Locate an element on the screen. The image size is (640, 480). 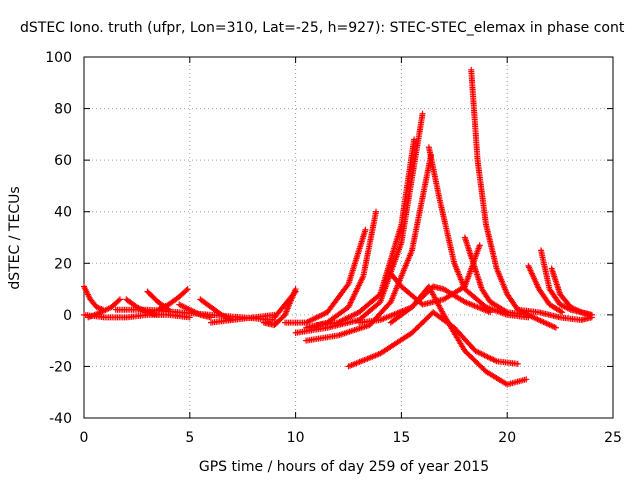
y-tick-label: 80 is located at coordinates (63, 110).